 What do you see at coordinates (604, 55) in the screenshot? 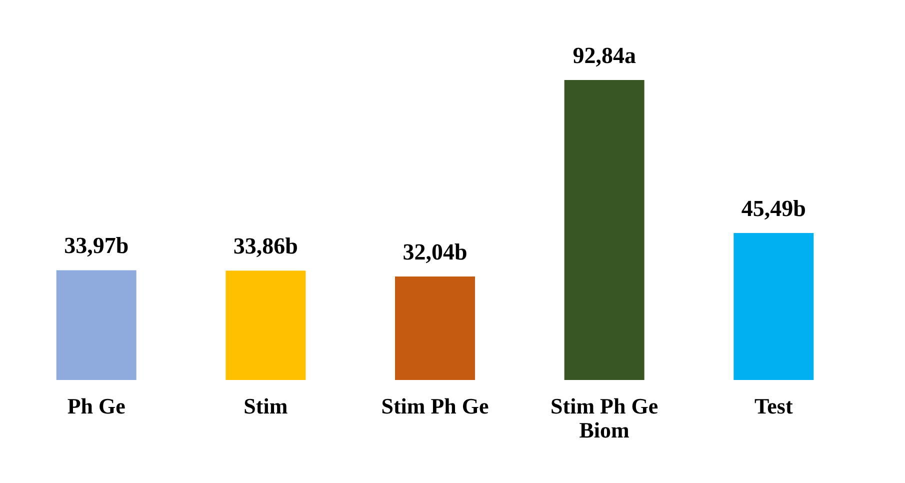
I see `data-label: 92,84a` at bounding box center [604, 55].